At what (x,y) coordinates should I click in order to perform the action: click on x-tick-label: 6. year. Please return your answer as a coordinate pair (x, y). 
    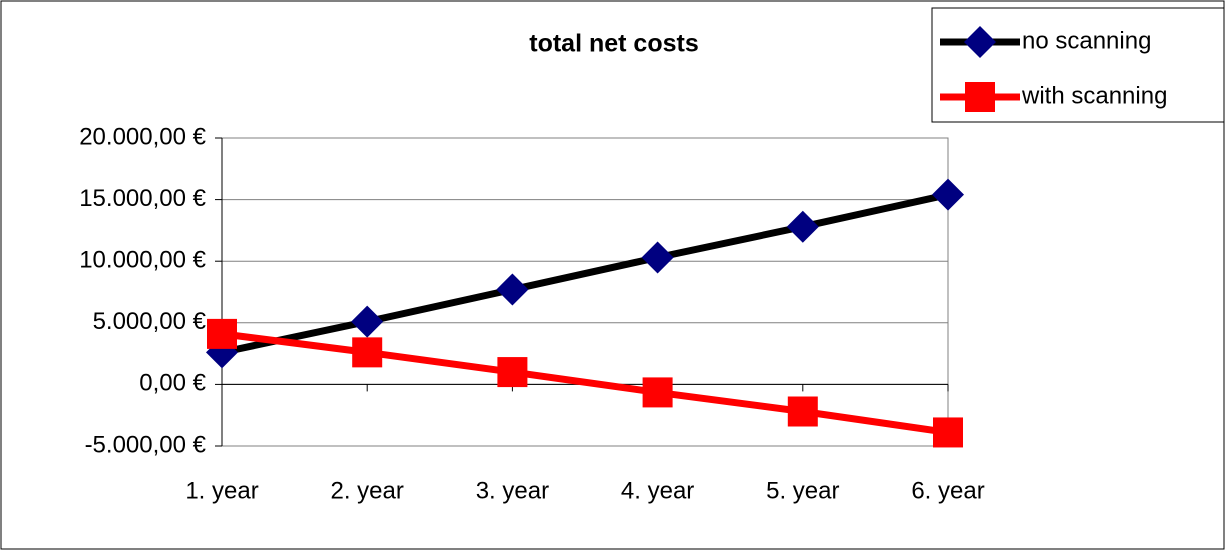
    Looking at the image, I should click on (947, 490).